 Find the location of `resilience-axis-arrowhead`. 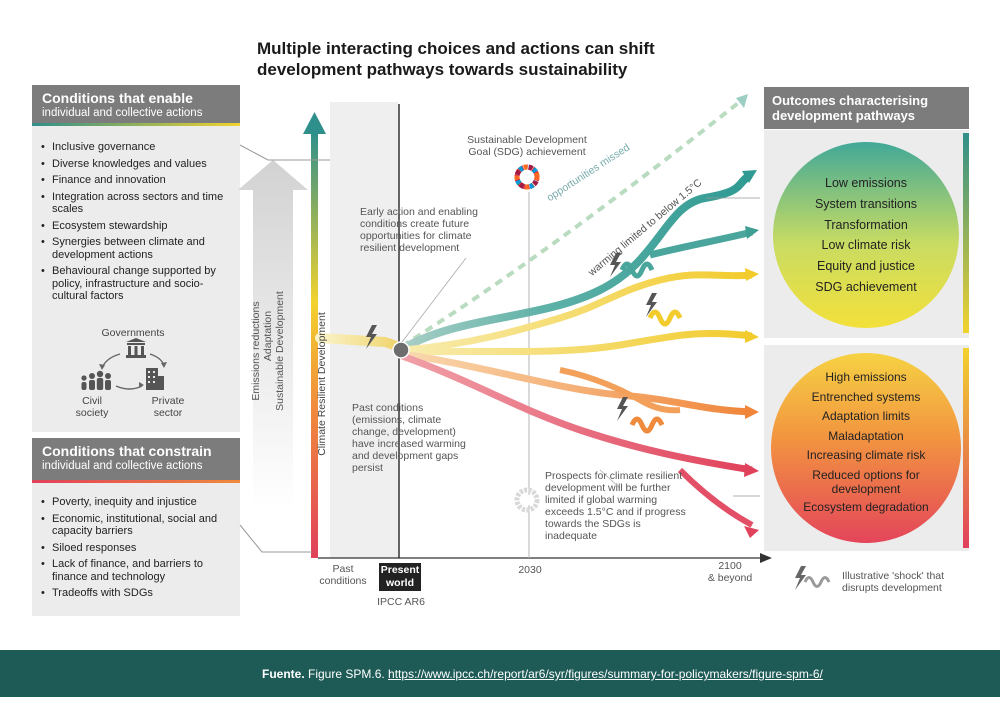

resilience-axis-arrowhead is located at coordinates (314, 123).